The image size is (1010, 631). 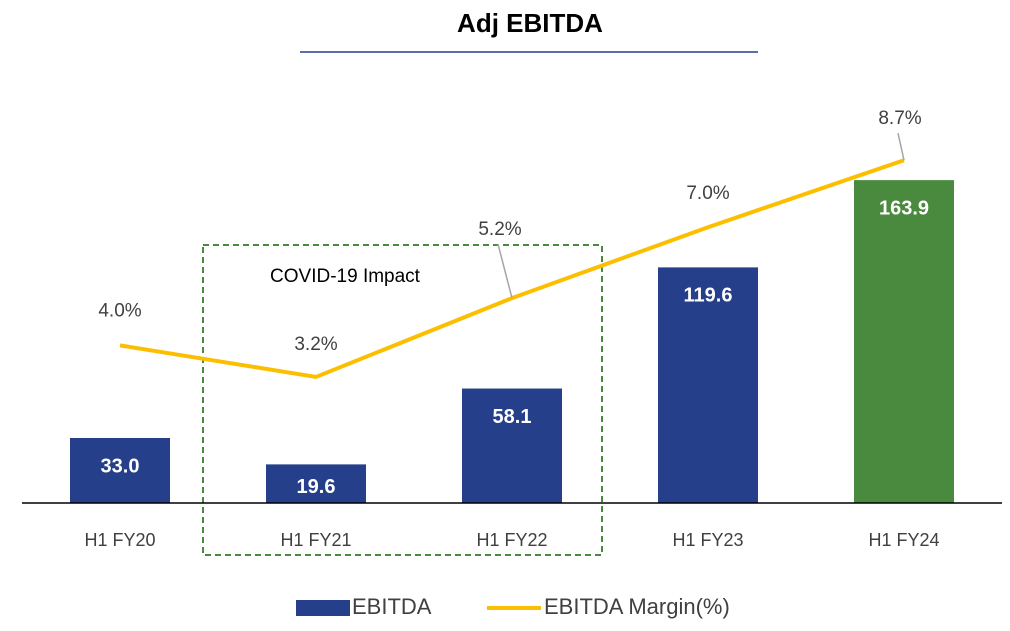 I want to click on annotation: COVID-19 Impact, so click(x=345, y=276).